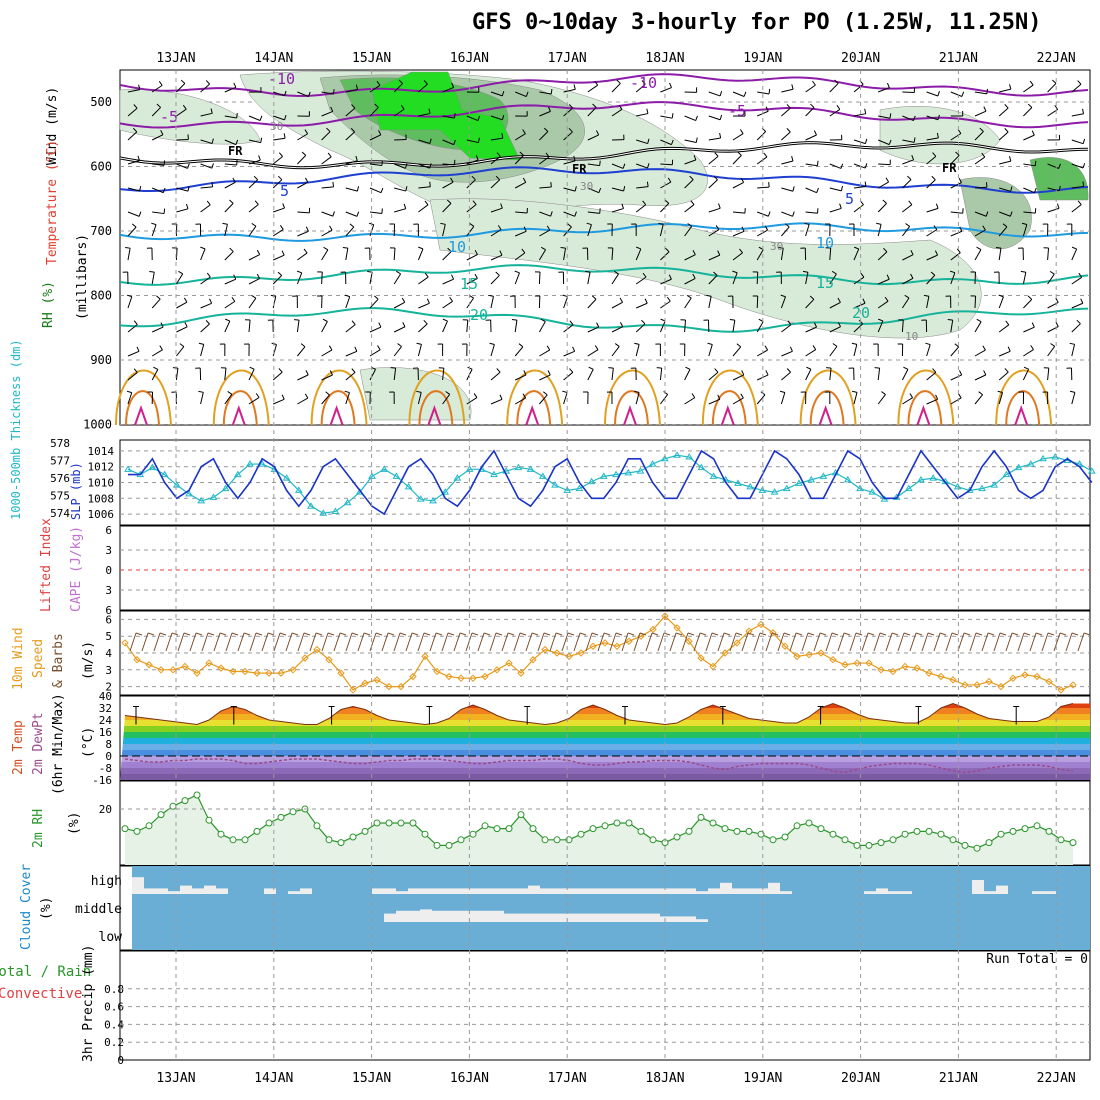 The height and width of the screenshot is (1100, 1100). Describe the element at coordinates (74, 823) in the screenshot. I see `label-rh-unit: (%)` at that location.